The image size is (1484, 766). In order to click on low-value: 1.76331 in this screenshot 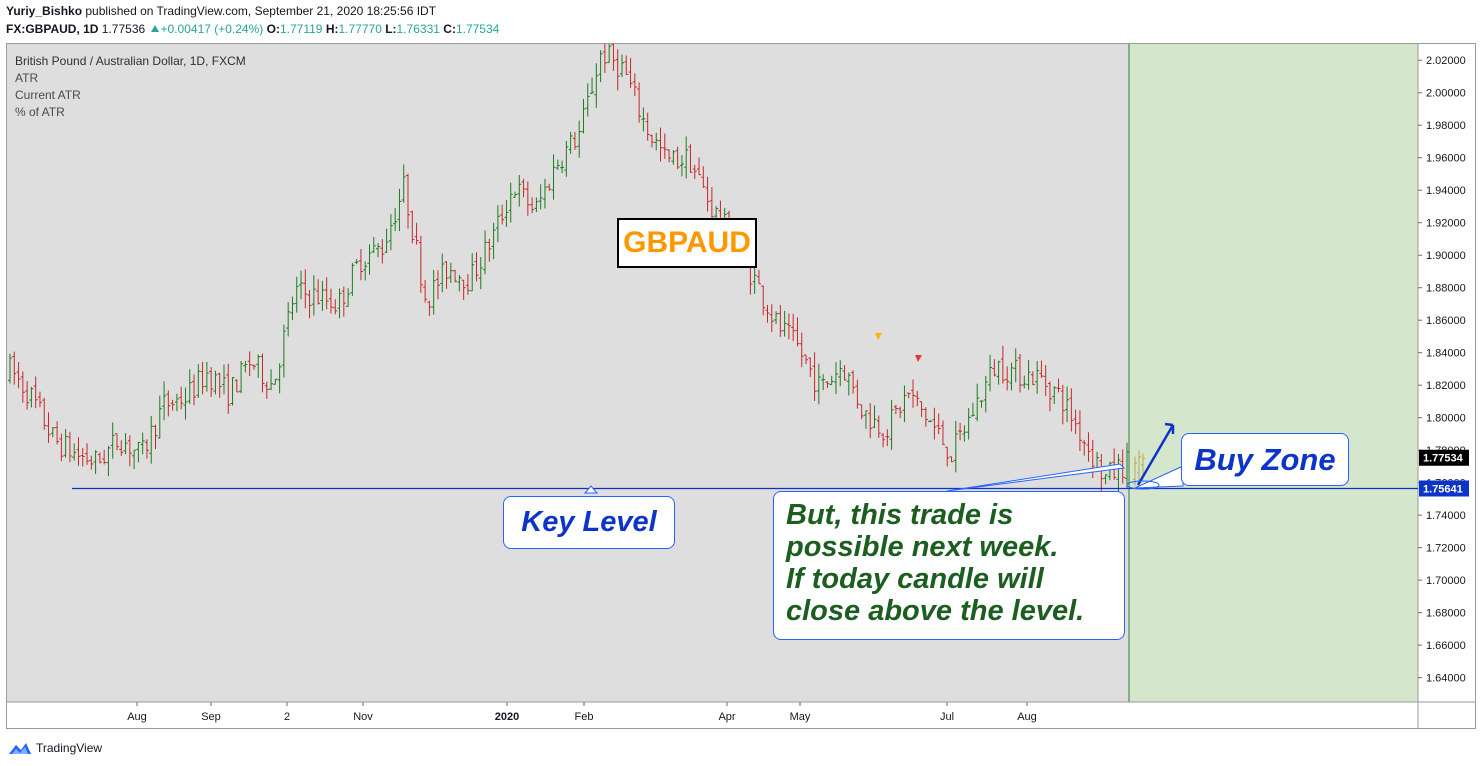, I will do `click(418, 29)`.